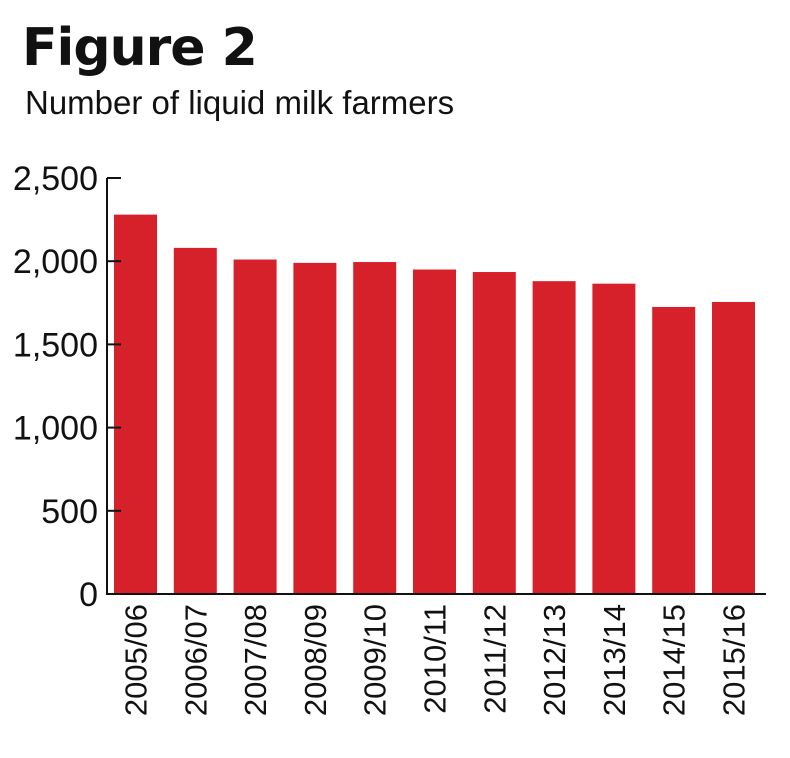  I want to click on x-tick-label-2010-11: 2010/11, so click(435, 659).